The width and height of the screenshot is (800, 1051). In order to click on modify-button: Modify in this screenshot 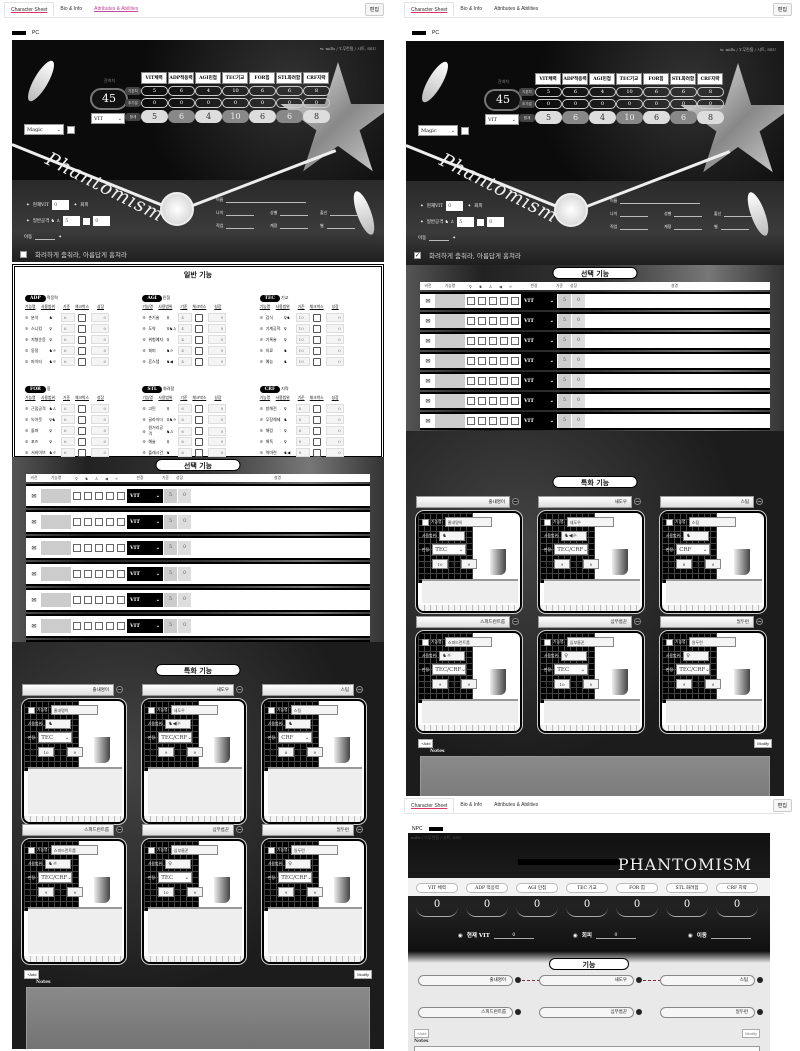, I will do `click(763, 743)`.